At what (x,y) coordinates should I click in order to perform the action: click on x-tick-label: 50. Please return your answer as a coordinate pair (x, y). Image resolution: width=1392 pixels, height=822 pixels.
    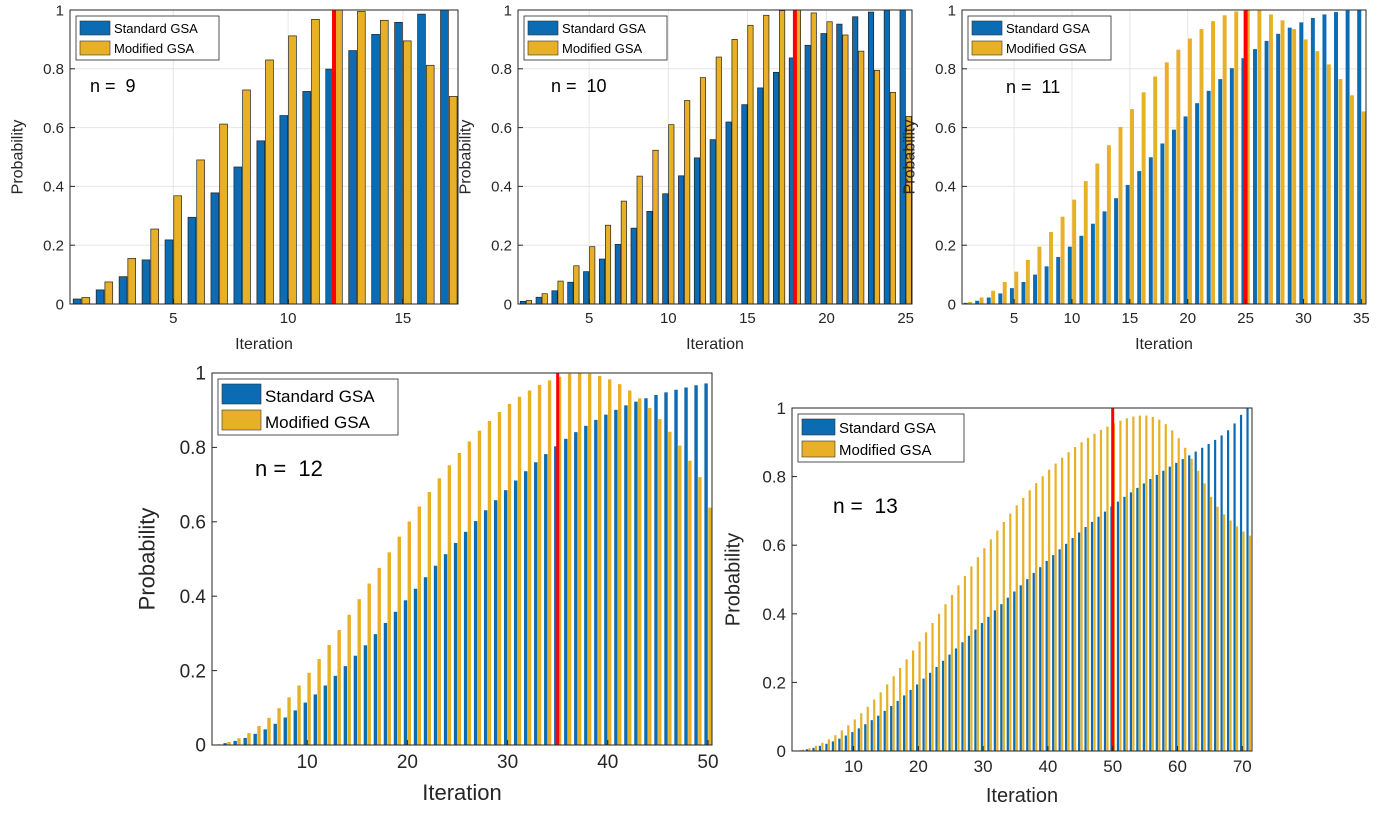
    Looking at the image, I should click on (1112, 766).